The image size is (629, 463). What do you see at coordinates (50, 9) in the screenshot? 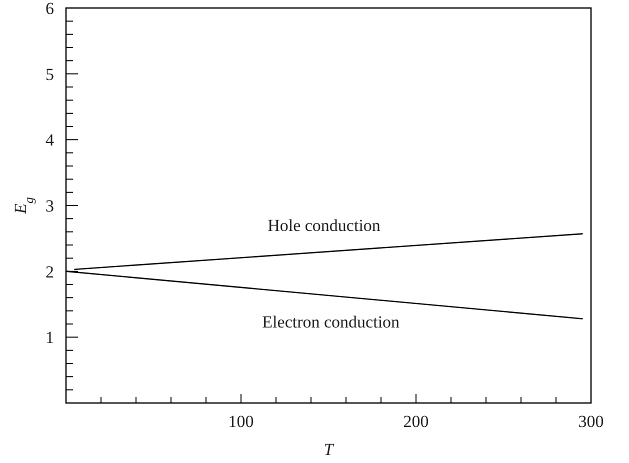
I see `y-tick-label: 6` at bounding box center [50, 9].